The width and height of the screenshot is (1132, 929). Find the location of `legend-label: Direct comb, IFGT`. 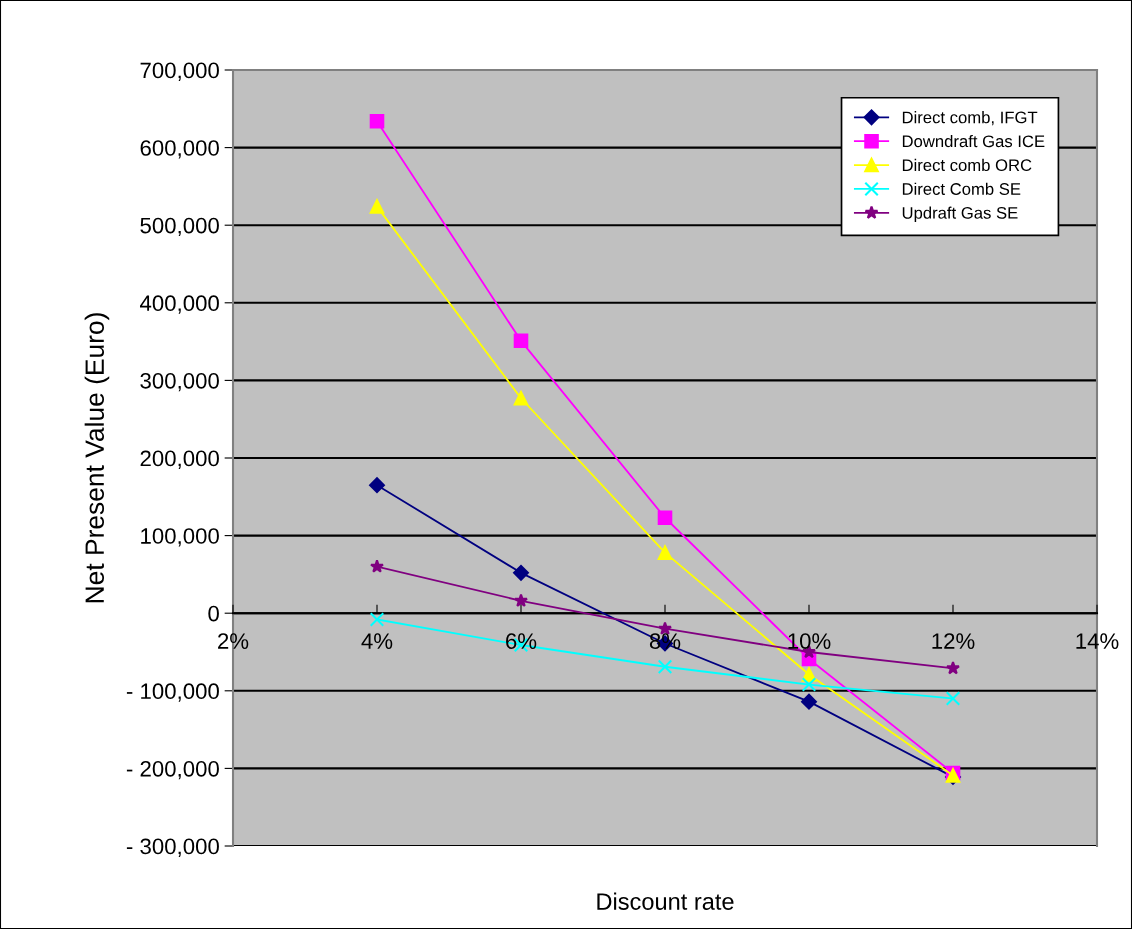

legend-label: Direct comb, IFGT is located at coordinates (970, 118).